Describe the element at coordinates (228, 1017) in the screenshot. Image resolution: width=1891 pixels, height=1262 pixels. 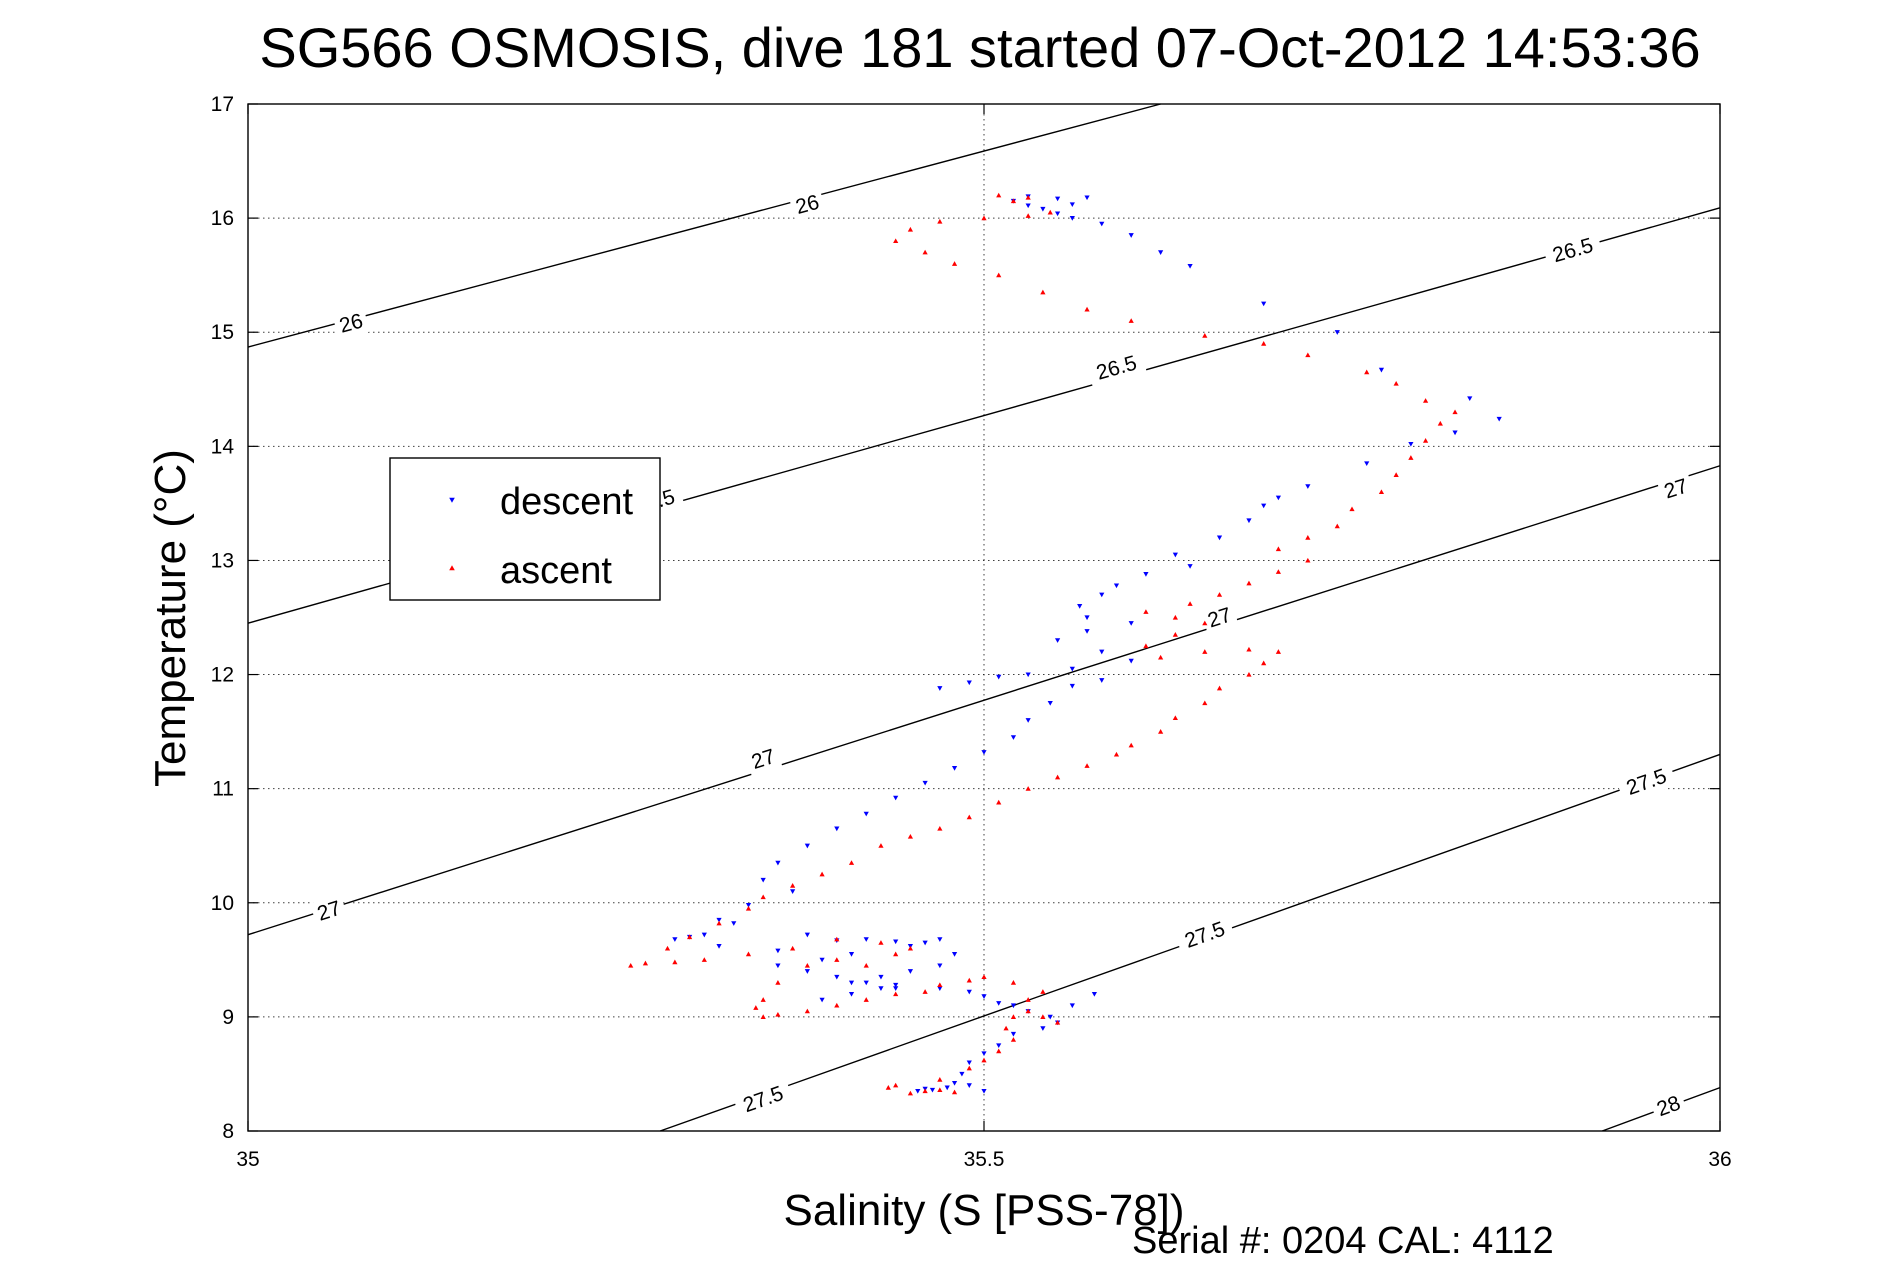
I see `y-tick-label: 9` at that location.